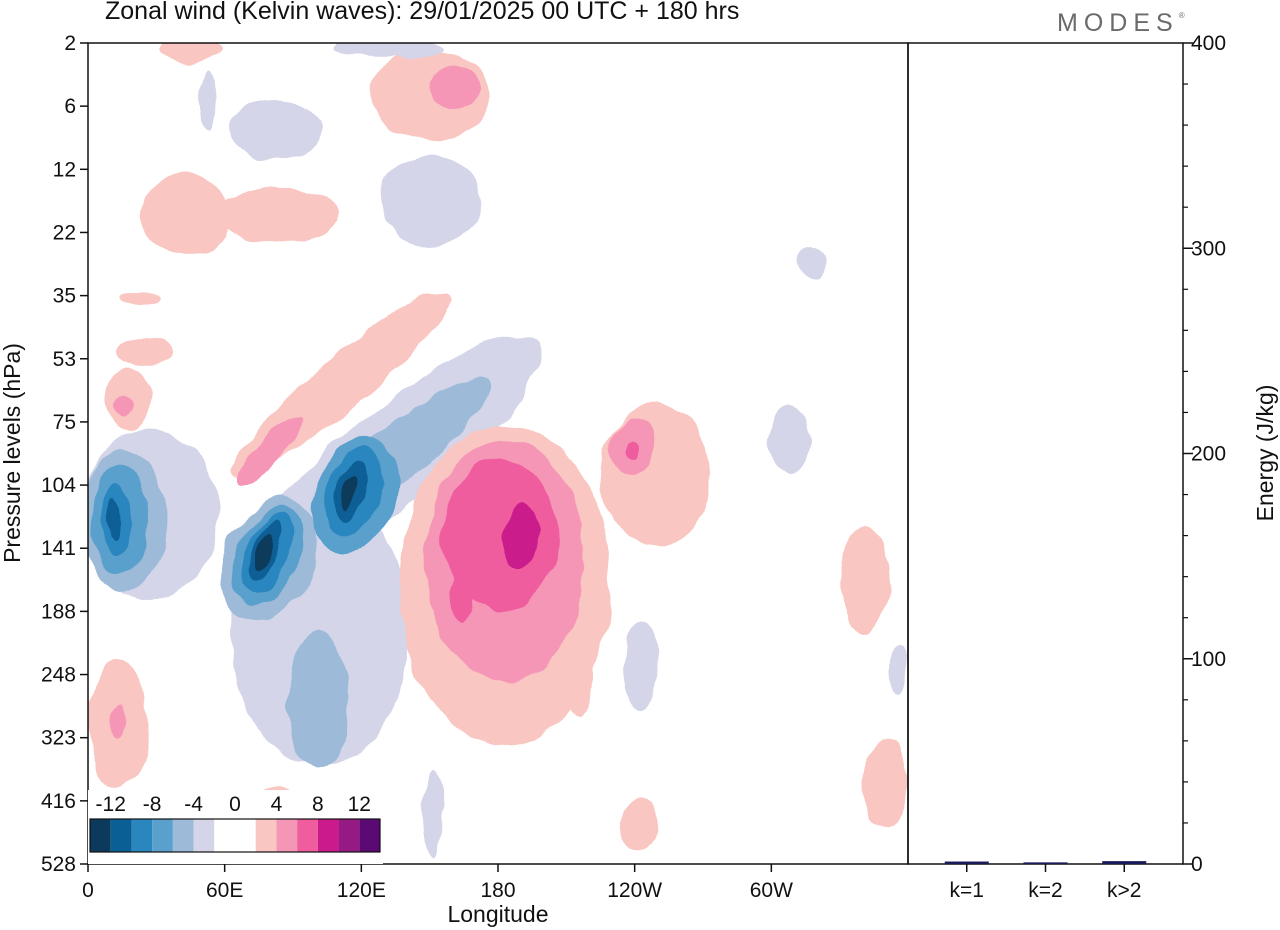 Image resolution: width=1280 pixels, height=930 pixels. I want to click on energy-category-label: k=2, so click(1045, 890).